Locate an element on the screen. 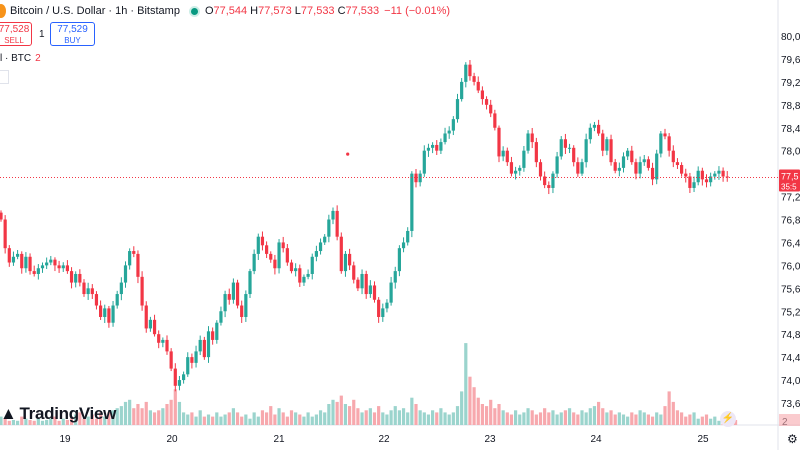 The height and width of the screenshot is (455, 800). volume-legend-label: l · BTC is located at coordinates (16, 58).